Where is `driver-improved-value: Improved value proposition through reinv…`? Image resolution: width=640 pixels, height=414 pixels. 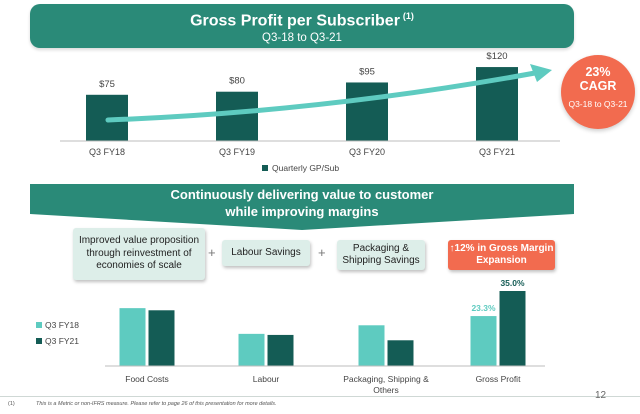
driver-improved-value: Improved value proposition through reinv… is located at coordinates (139, 254).